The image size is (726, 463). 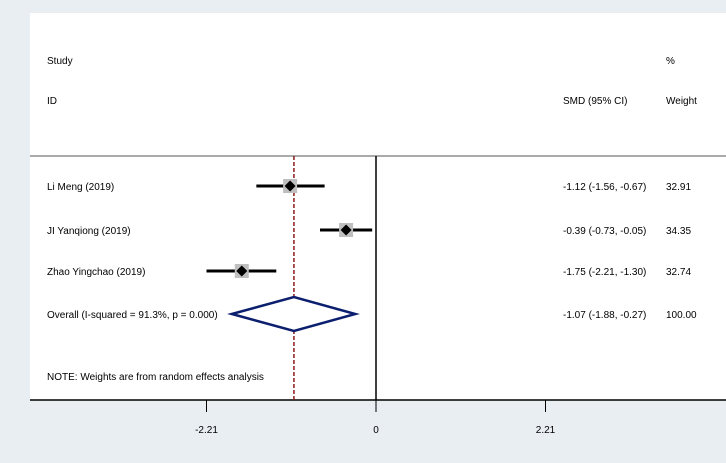 What do you see at coordinates (89, 231) in the screenshot?
I see `study-label: JI Yanqiong (2019)` at bounding box center [89, 231].